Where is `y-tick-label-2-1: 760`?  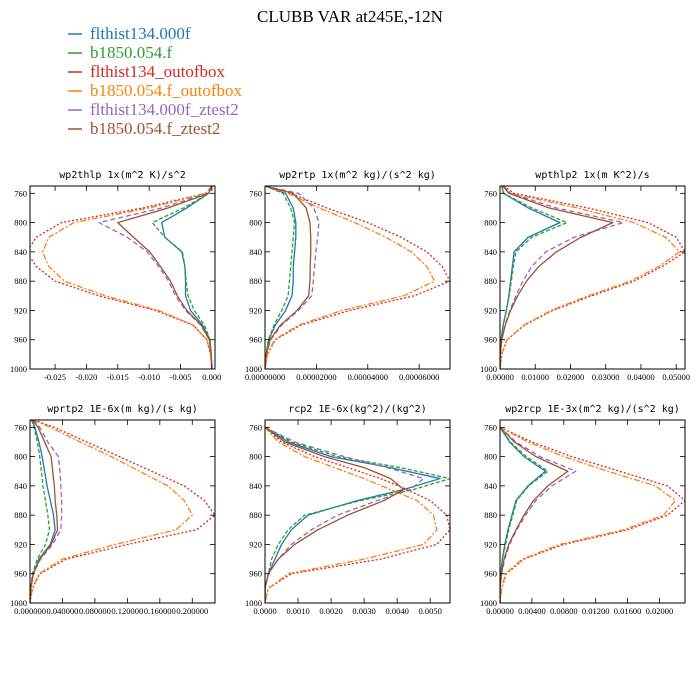
y-tick-label-2-1: 760 is located at coordinates (255, 193).